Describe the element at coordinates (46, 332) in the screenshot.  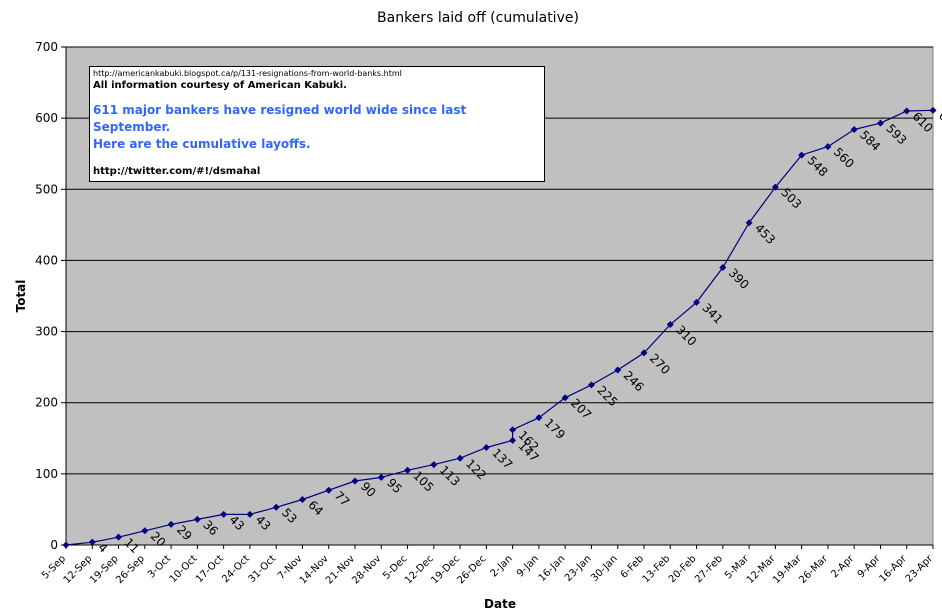
I see `y-tick-label: 300` at that location.